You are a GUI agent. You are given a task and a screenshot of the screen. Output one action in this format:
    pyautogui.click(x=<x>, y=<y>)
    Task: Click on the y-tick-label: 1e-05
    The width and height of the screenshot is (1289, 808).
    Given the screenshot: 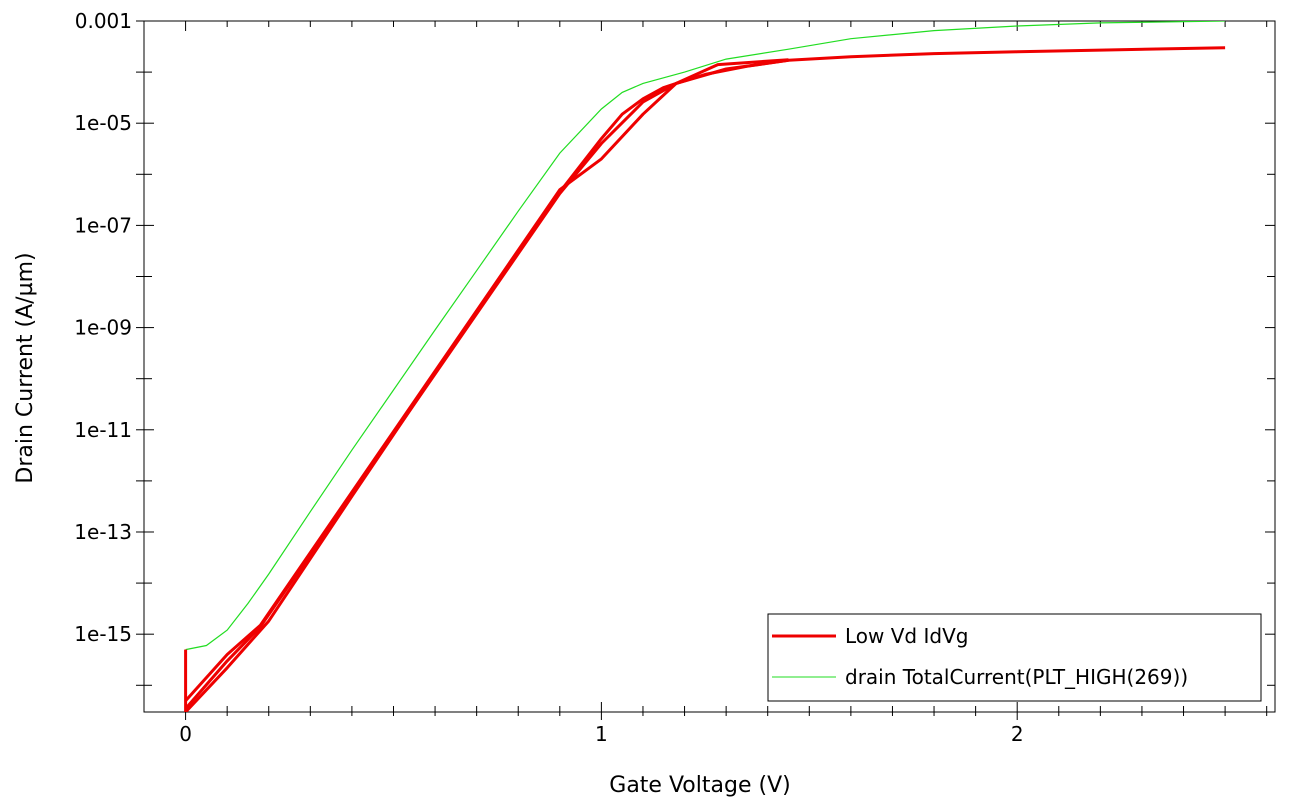 What is the action you would take?
    pyautogui.click(x=103, y=123)
    